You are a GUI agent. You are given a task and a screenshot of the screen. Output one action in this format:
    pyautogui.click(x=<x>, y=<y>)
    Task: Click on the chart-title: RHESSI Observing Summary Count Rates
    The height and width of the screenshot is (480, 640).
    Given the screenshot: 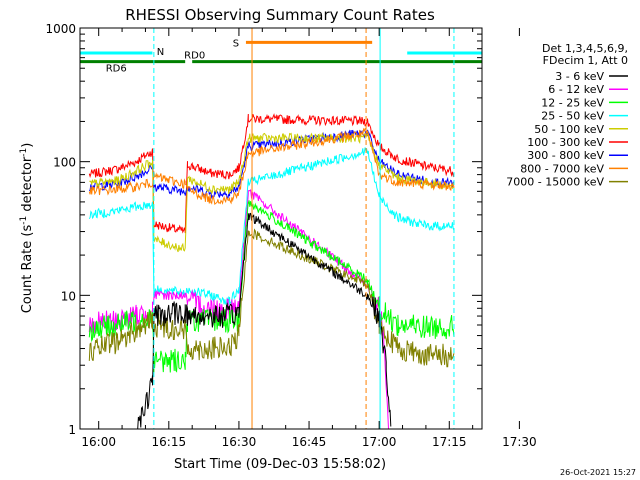 What is the action you would take?
    pyautogui.click(x=280, y=15)
    